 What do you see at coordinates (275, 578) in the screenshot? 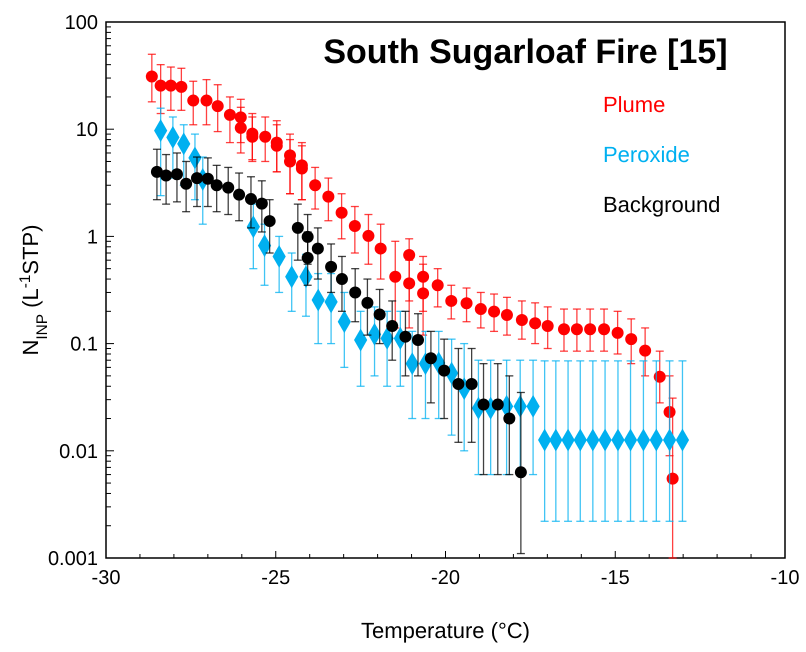
I see `x-tick-label: -25` at bounding box center [275, 578].